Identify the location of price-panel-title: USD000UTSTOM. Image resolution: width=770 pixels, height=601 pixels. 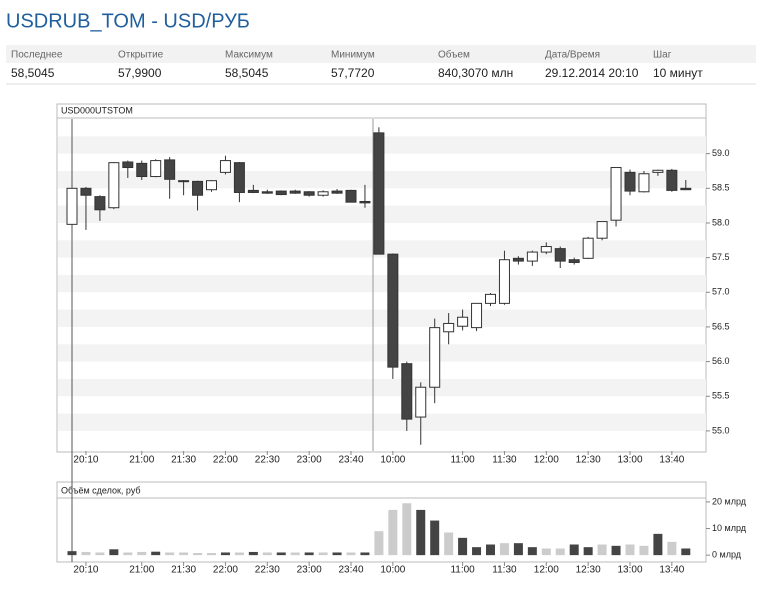
(97, 110).